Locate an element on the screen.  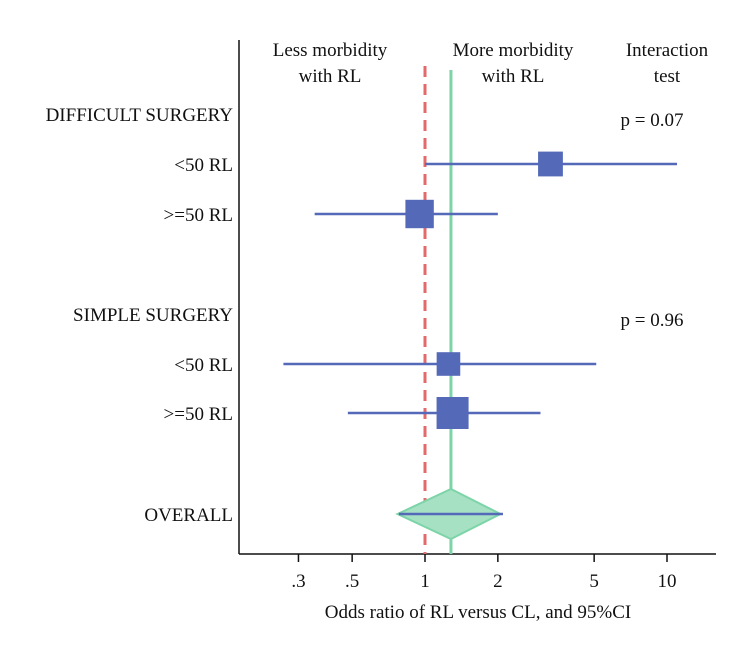
x-tick-label-2: 1 is located at coordinates (425, 581).